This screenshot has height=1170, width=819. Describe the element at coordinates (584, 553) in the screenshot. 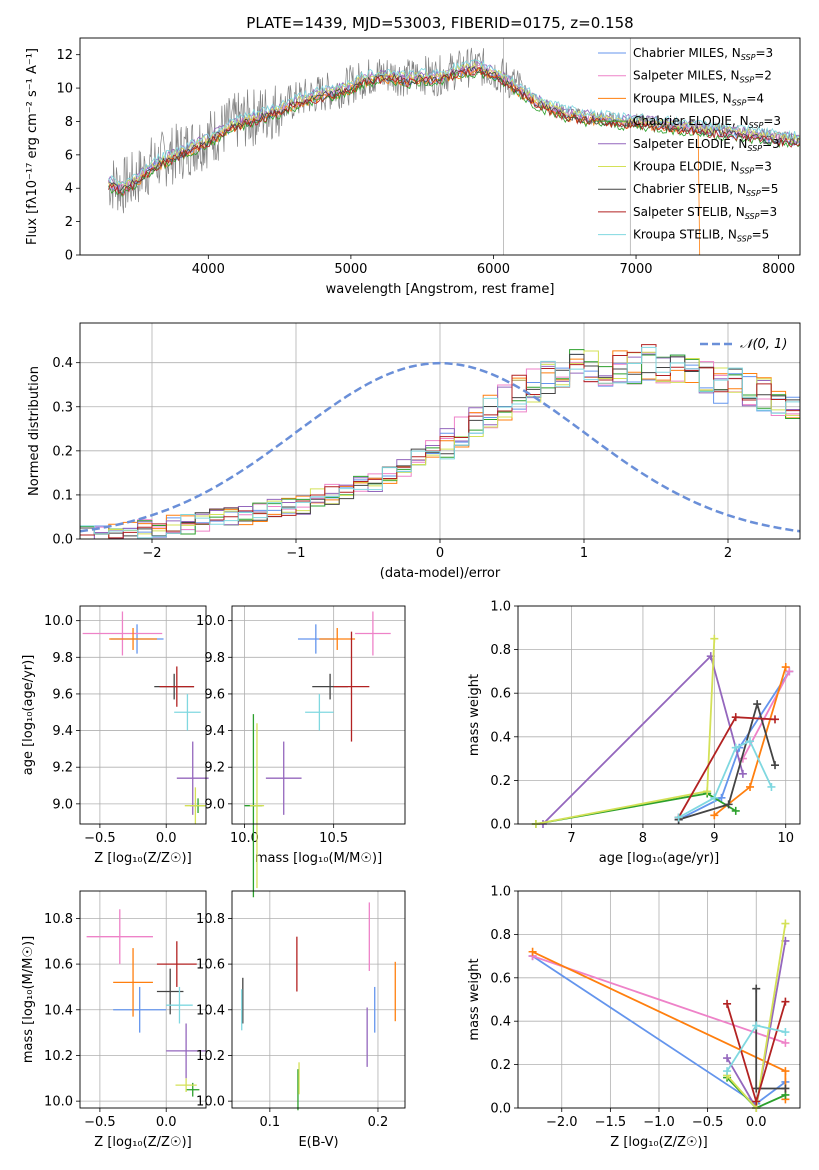

I see `x-tick-label: 1` at that location.